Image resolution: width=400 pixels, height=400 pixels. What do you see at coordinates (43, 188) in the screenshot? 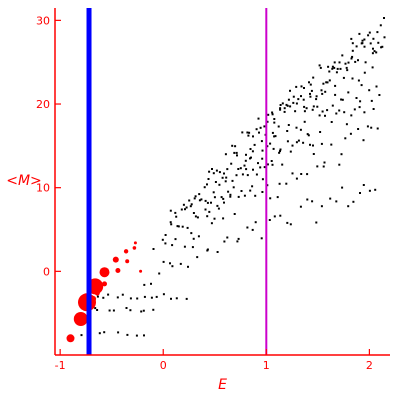
I see `y-tick-label: 10` at bounding box center [43, 188].